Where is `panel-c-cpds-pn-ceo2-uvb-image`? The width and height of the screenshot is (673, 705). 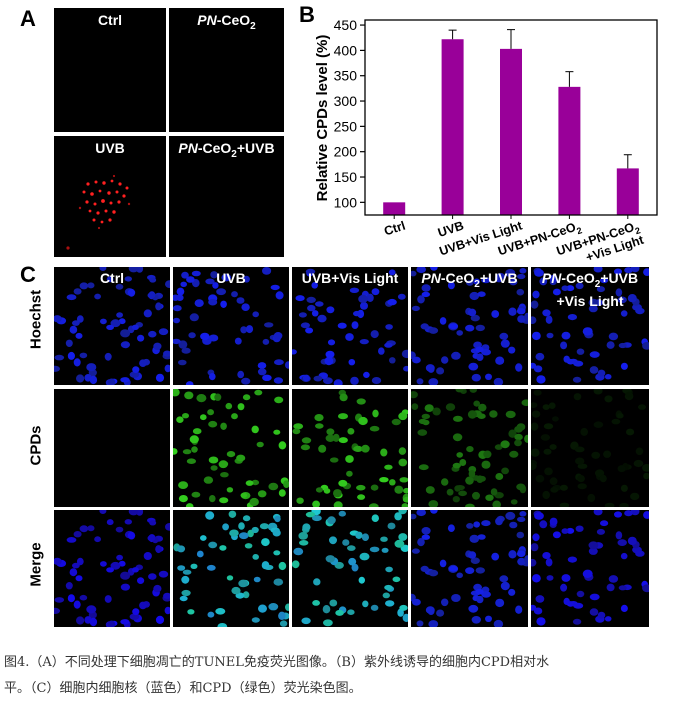 panel-c-cpds-pn-ceo2-uvb-image is located at coordinates (469, 448).